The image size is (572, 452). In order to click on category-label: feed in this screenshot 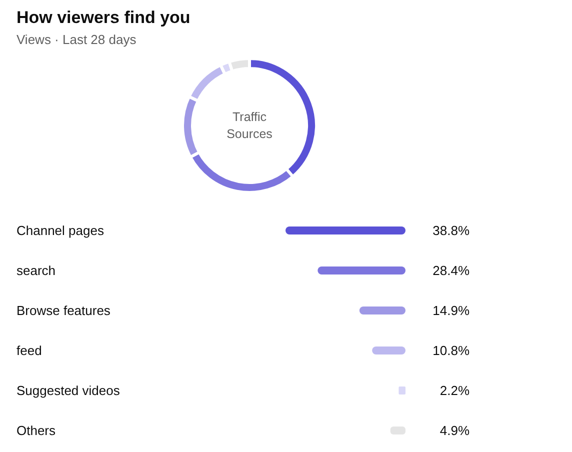, I will do `click(29, 350)`.